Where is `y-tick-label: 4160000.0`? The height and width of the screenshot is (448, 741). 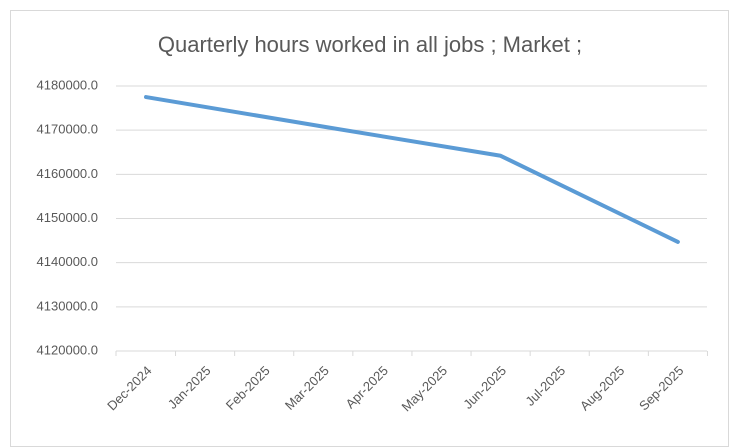
y-tick-label: 4160000.0 is located at coordinates (67, 173).